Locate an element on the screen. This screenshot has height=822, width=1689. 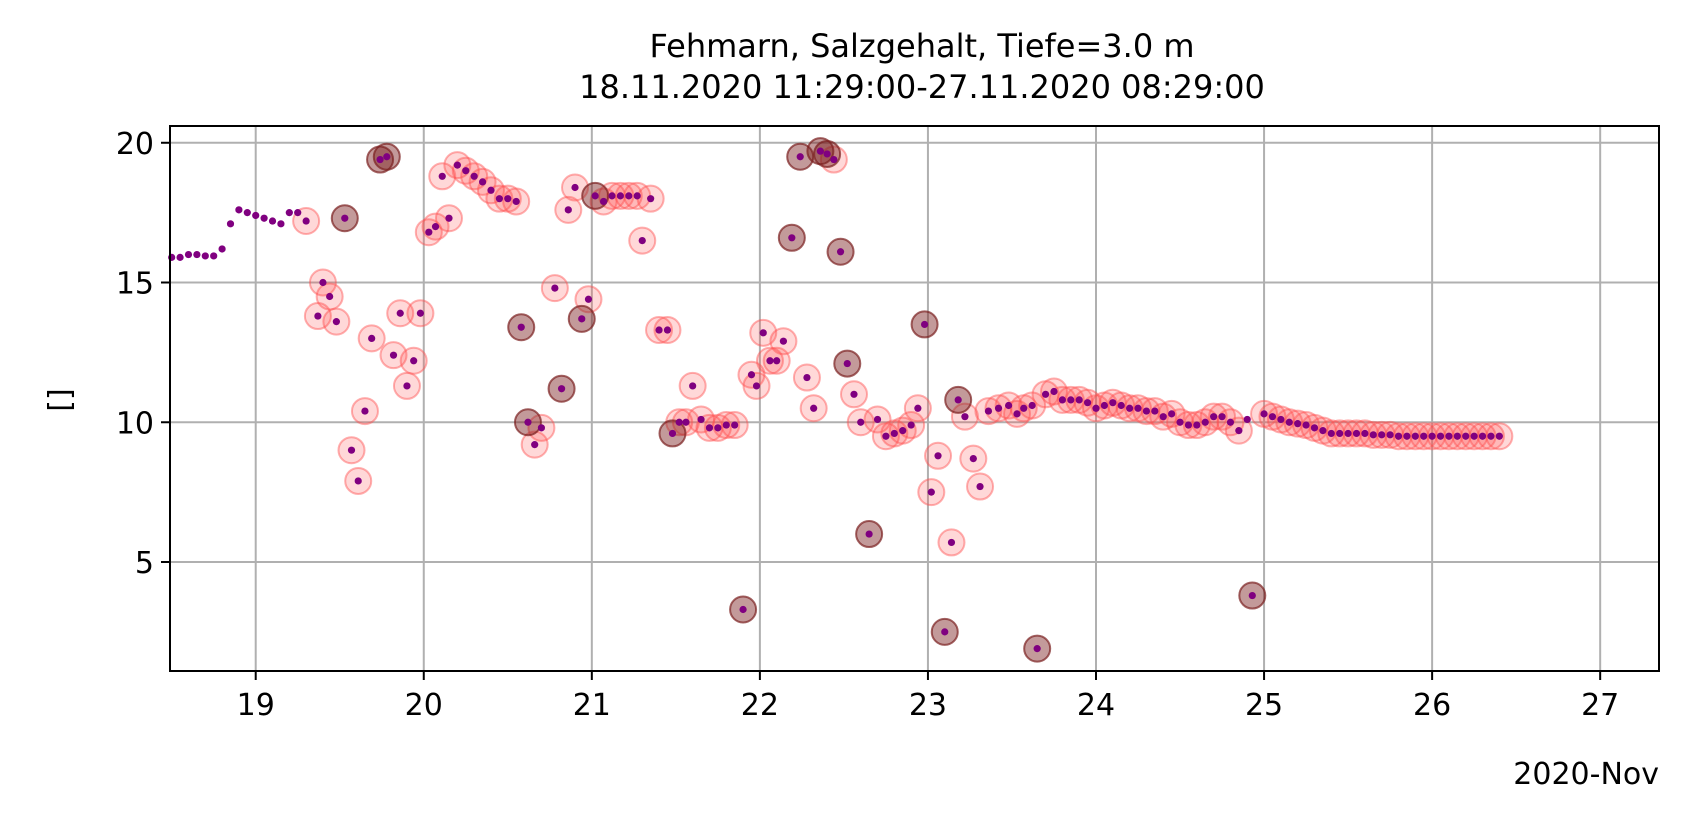
x-tick-label: 21 is located at coordinates (592, 705).